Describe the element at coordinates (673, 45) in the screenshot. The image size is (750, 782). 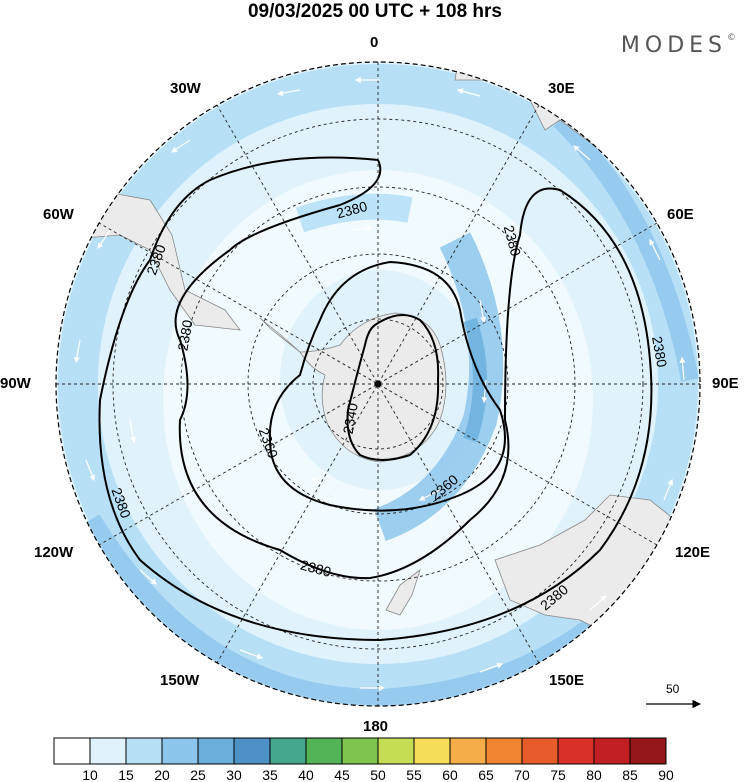
I see `brand-text: MODES` at that location.